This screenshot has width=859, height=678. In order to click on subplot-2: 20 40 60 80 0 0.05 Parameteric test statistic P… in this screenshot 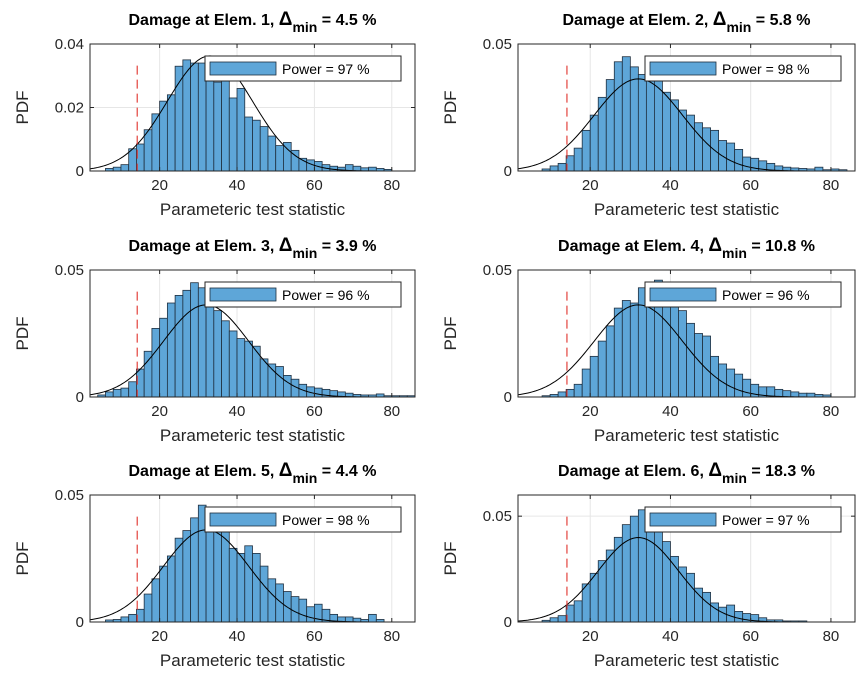, I will do `click(648, 114)`.